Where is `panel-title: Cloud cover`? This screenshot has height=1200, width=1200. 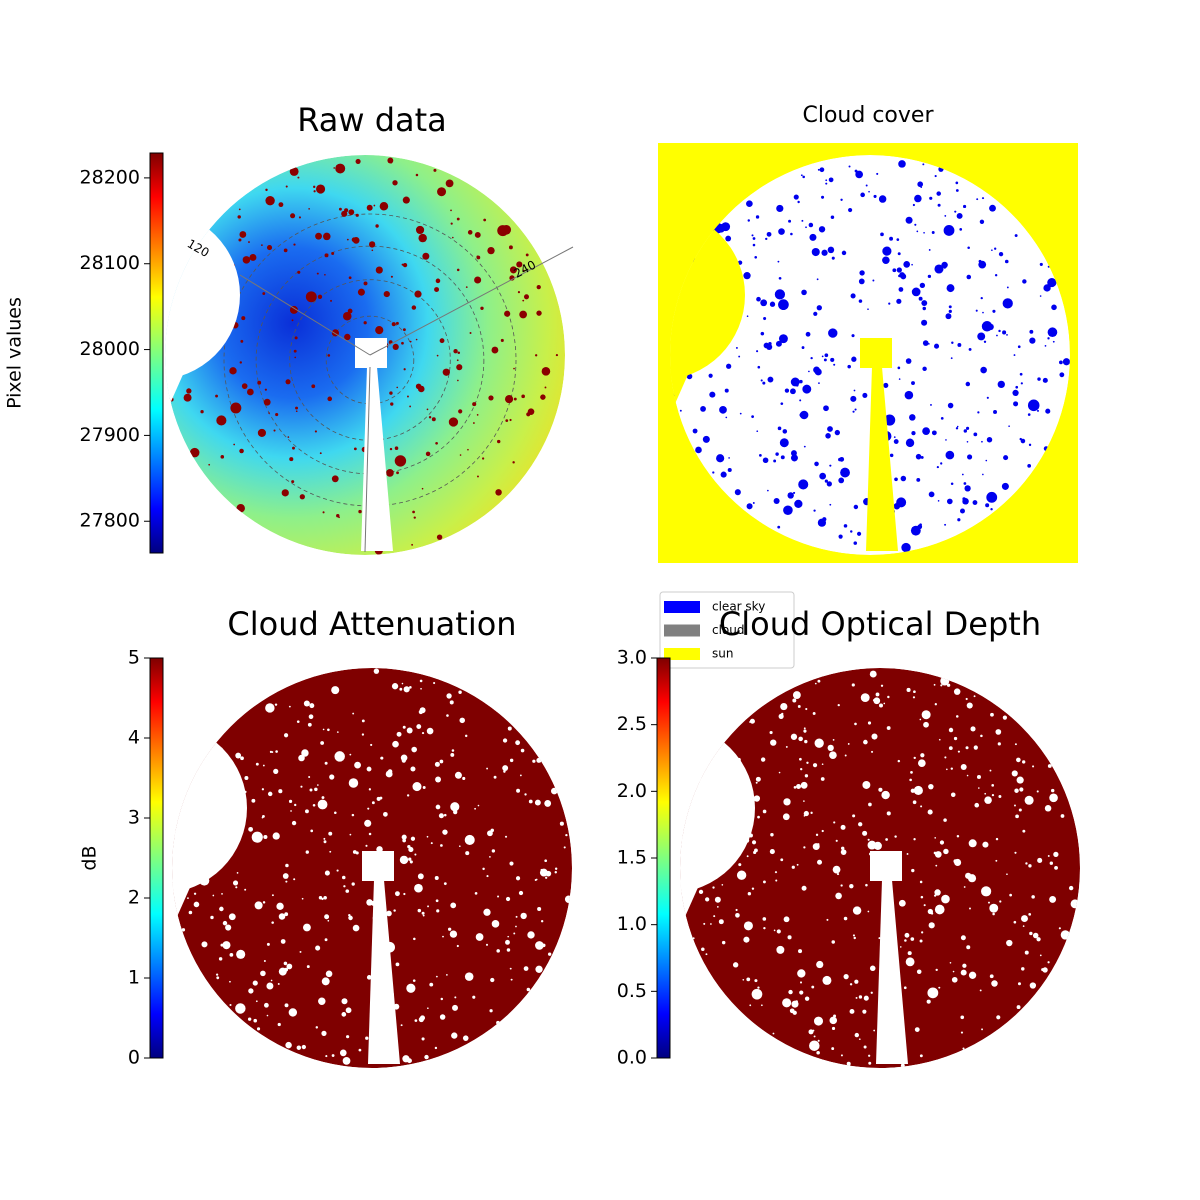 panel-title: Cloud cover is located at coordinates (869, 115).